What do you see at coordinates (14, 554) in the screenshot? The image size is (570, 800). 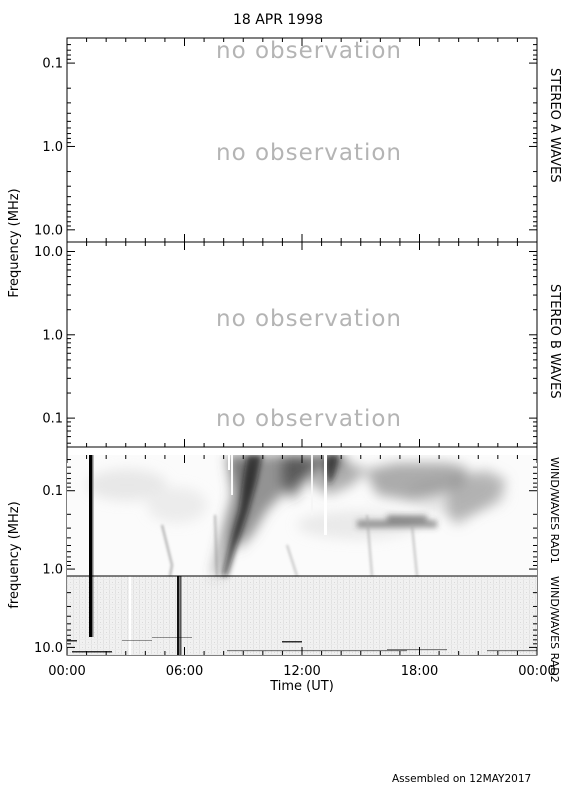 I see `wind-frequency-axis-label: frequency (MHz)` at bounding box center [14, 554].